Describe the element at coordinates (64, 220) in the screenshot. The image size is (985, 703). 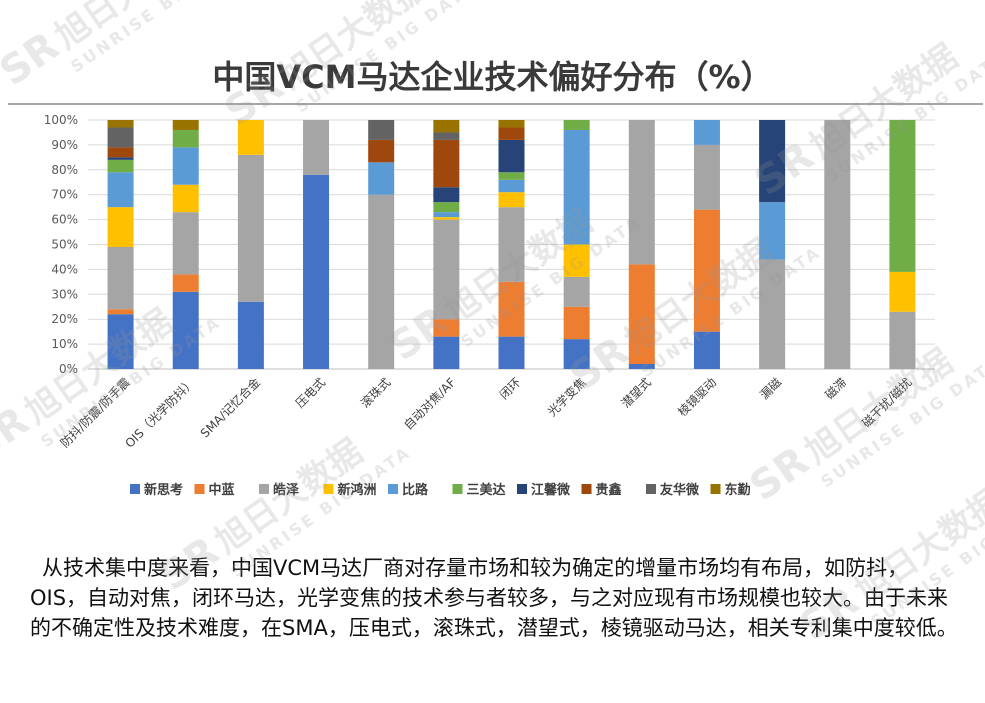
I see `y-tick-label: 60%` at that location.